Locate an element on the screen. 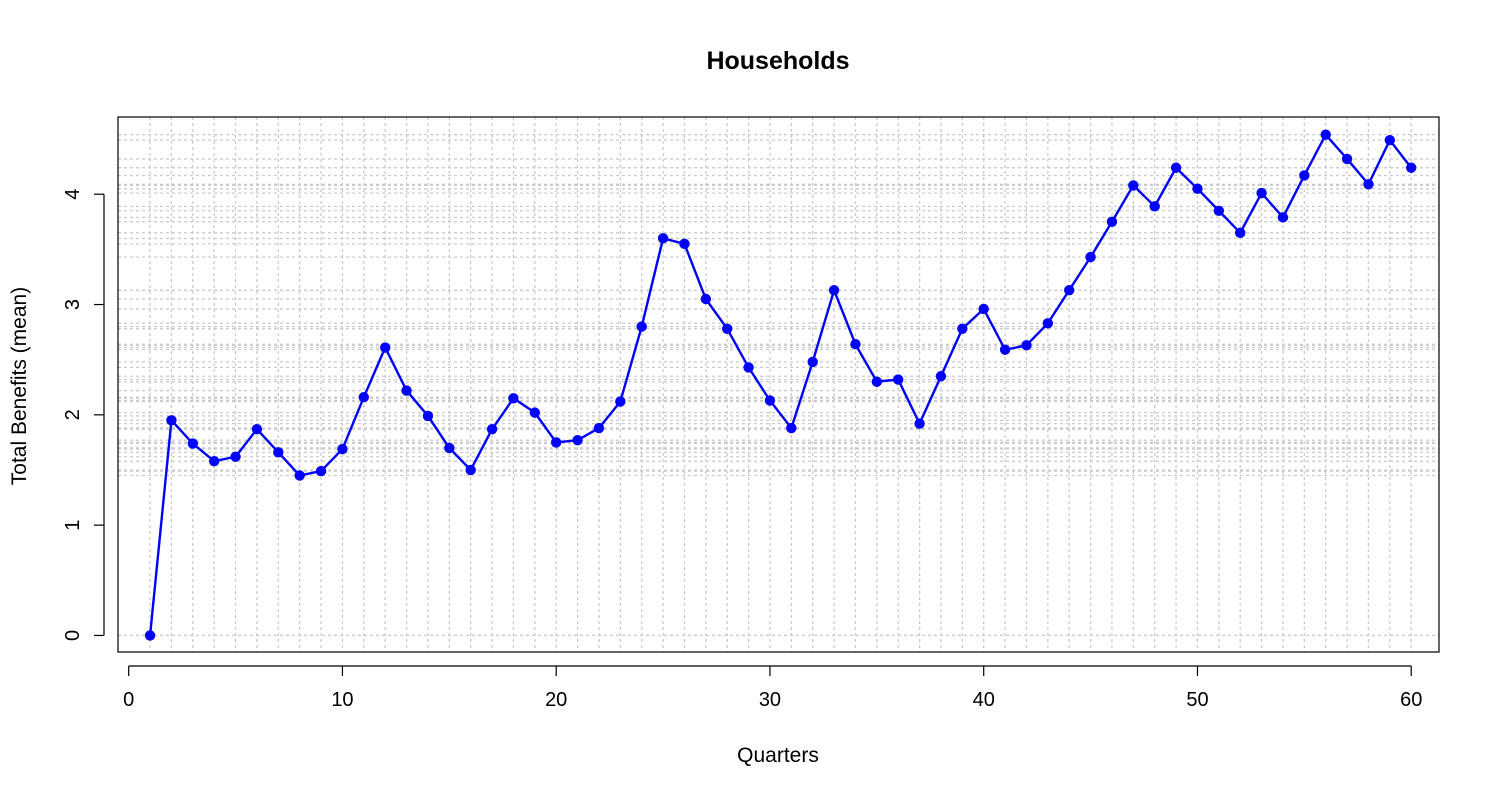 The height and width of the screenshot is (800, 1500). y-tick-label: 0 is located at coordinates (73, 635).